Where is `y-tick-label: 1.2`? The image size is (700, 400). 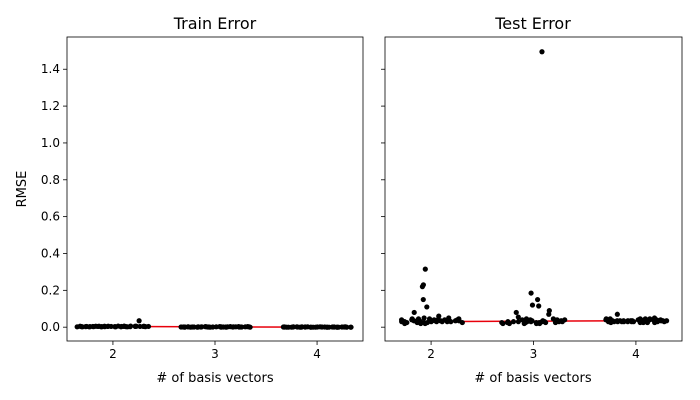
y-tick-label: 1.2 is located at coordinates (50, 106).